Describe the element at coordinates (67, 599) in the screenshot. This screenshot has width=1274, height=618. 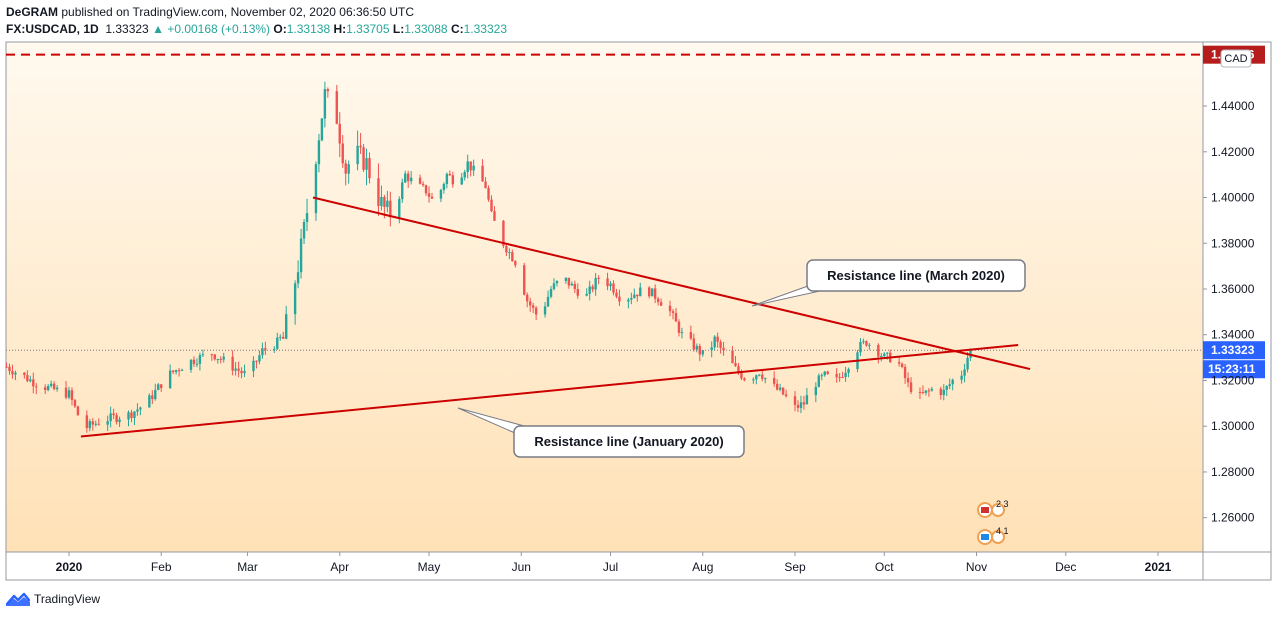
I see `footer-brand-text: TradingView` at that location.